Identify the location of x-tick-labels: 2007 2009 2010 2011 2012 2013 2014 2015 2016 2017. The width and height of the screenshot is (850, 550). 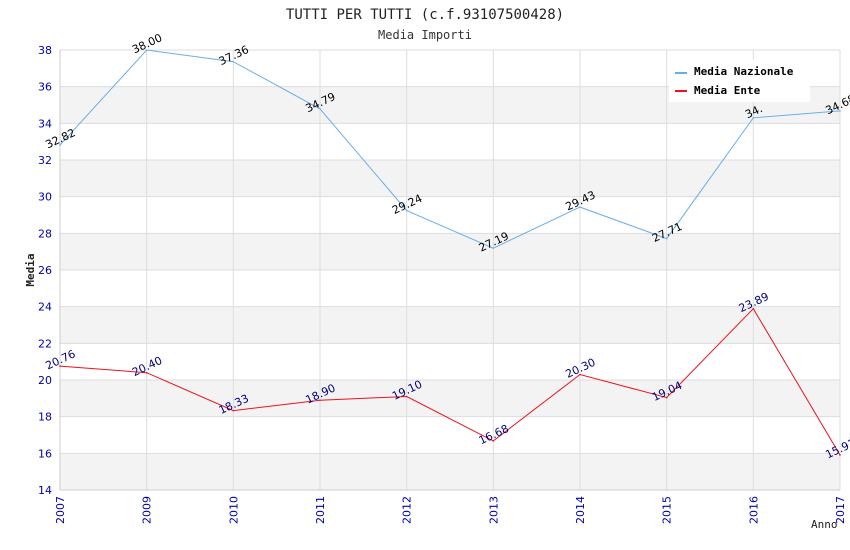
(450, 510).